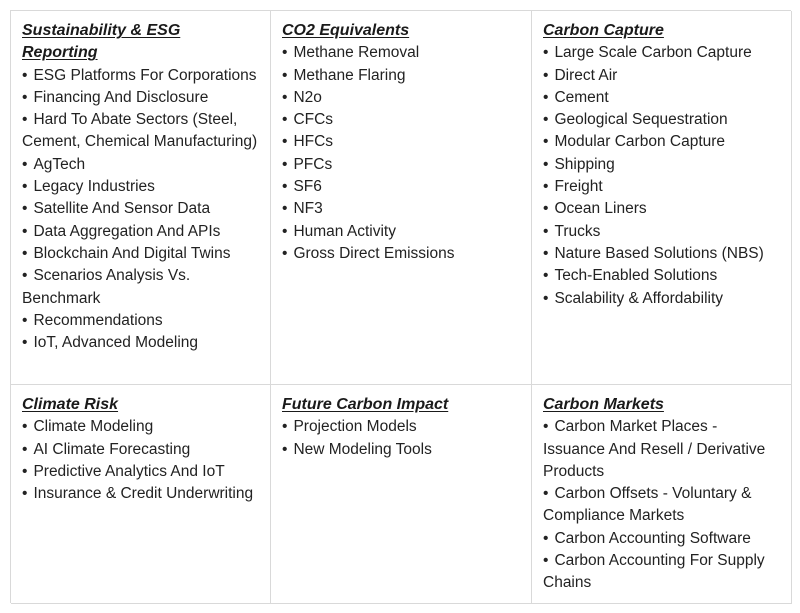  I want to click on list-item: • Methane Flaring, so click(401, 76).